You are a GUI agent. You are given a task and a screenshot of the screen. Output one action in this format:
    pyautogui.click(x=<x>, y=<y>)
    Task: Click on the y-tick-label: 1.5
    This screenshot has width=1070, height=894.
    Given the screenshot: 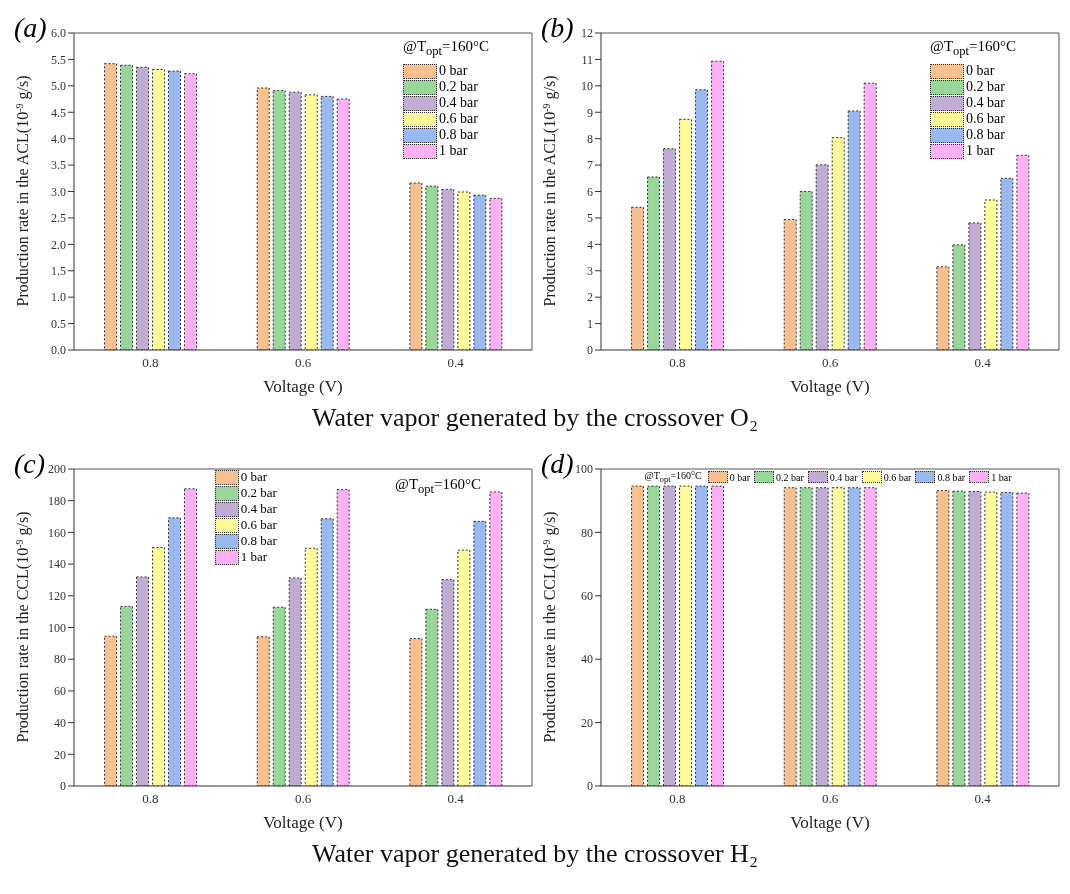 What is the action you would take?
    pyautogui.click(x=58, y=271)
    